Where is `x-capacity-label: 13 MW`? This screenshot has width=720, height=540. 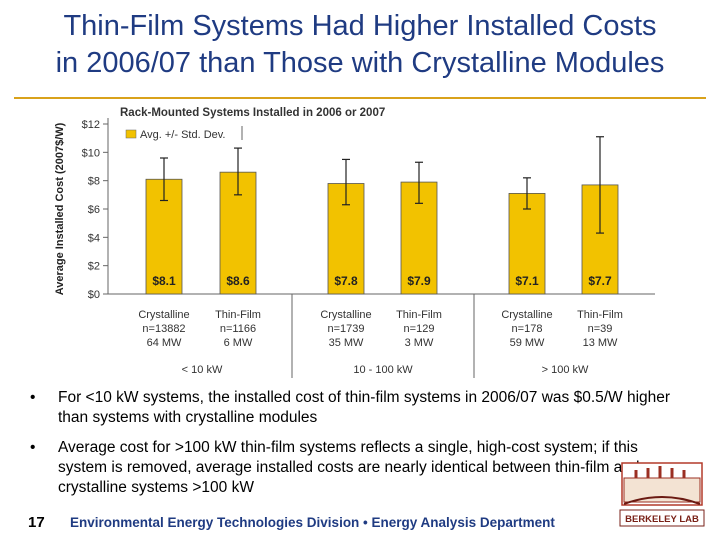 x-capacity-label: 13 MW is located at coordinates (600, 343).